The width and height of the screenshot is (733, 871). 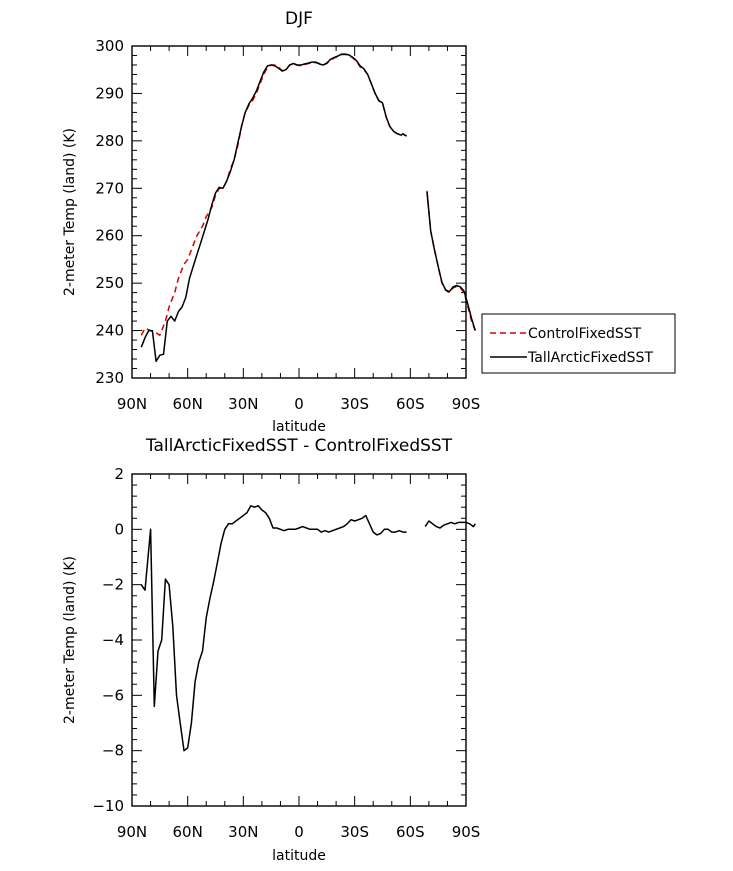 What do you see at coordinates (299, 427) in the screenshot?
I see `top-x-axis-label: latitude` at bounding box center [299, 427].